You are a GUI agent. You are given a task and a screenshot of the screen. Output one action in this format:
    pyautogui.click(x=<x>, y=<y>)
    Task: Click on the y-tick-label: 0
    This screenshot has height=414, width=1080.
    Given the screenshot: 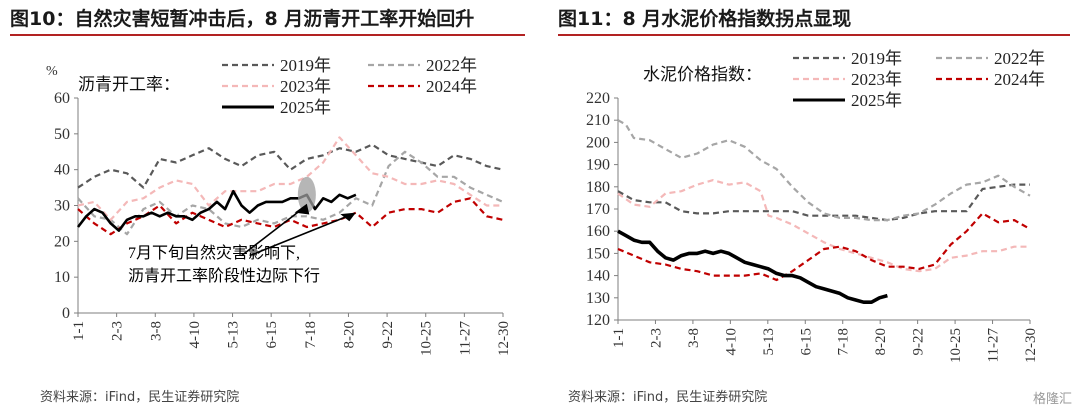 What is the action you would take?
    pyautogui.click(x=66, y=313)
    